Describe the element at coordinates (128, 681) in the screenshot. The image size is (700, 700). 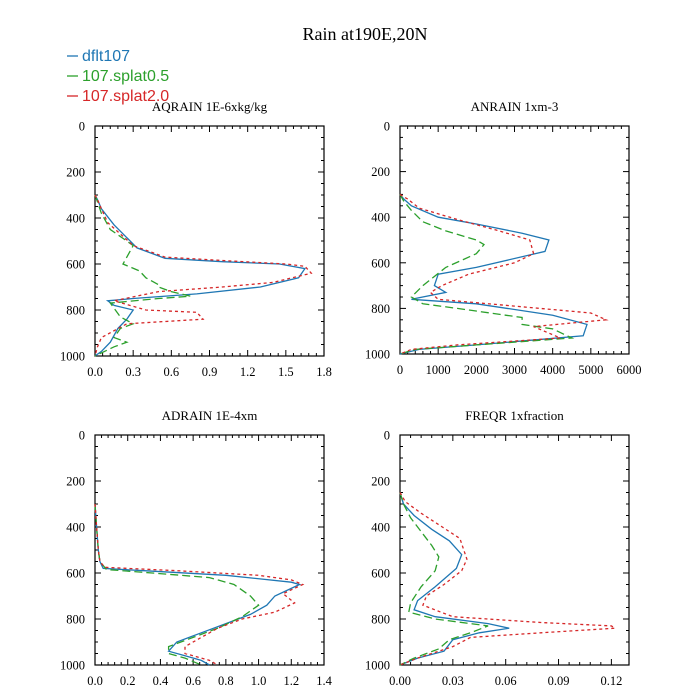
I see `x-tick-label: 0.2` at that location.